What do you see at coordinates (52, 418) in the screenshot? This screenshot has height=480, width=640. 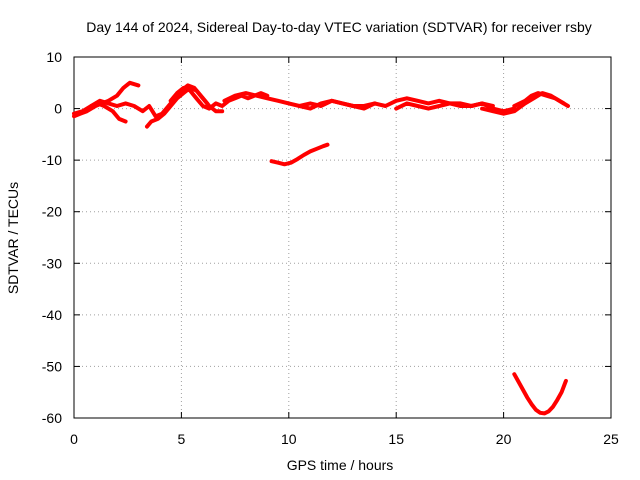 I see `y-tick-label: -60` at bounding box center [52, 418].